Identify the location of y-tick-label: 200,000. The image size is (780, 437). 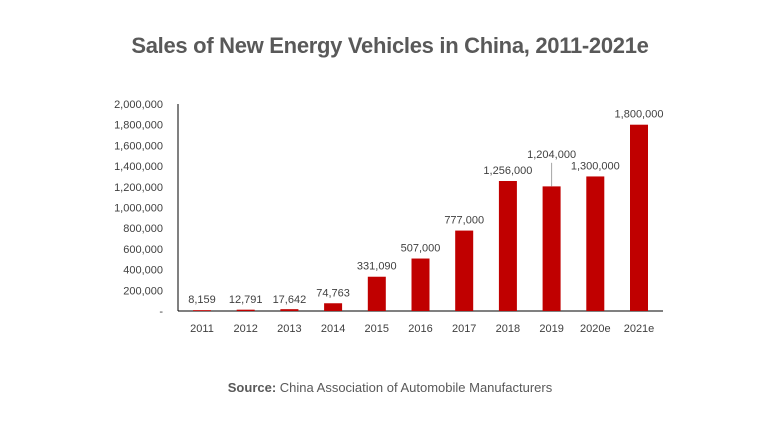
(143, 291).